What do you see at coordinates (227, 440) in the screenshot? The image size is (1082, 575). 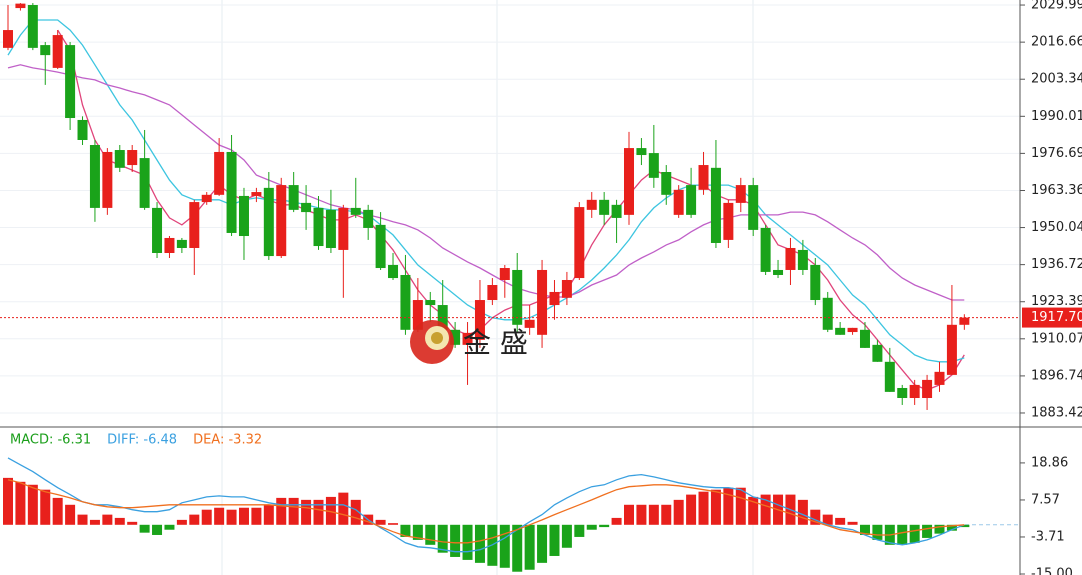 I see `legend-entry: DEA: -3.32` at bounding box center [227, 440].